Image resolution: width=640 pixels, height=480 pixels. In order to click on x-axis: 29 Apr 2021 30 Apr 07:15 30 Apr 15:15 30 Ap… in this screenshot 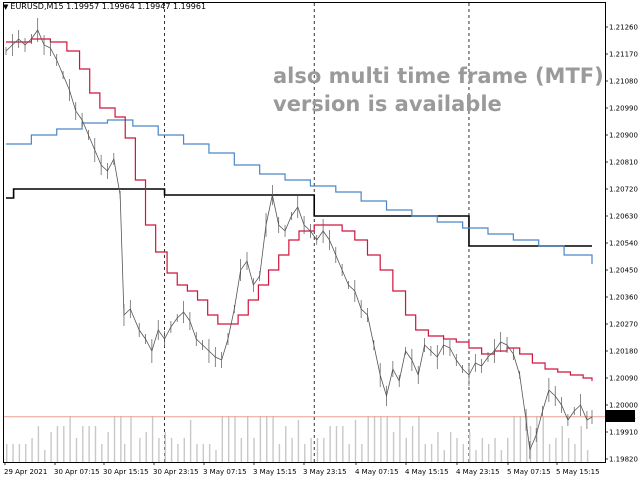, I will do `click(302, 469)`.